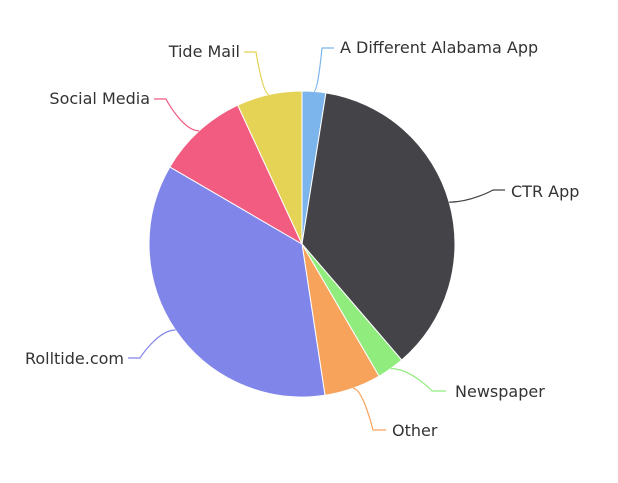 The width and height of the screenshot is (618, 483). I want to click on slice-label-ctr-app: CTR App, so click(545, 191).